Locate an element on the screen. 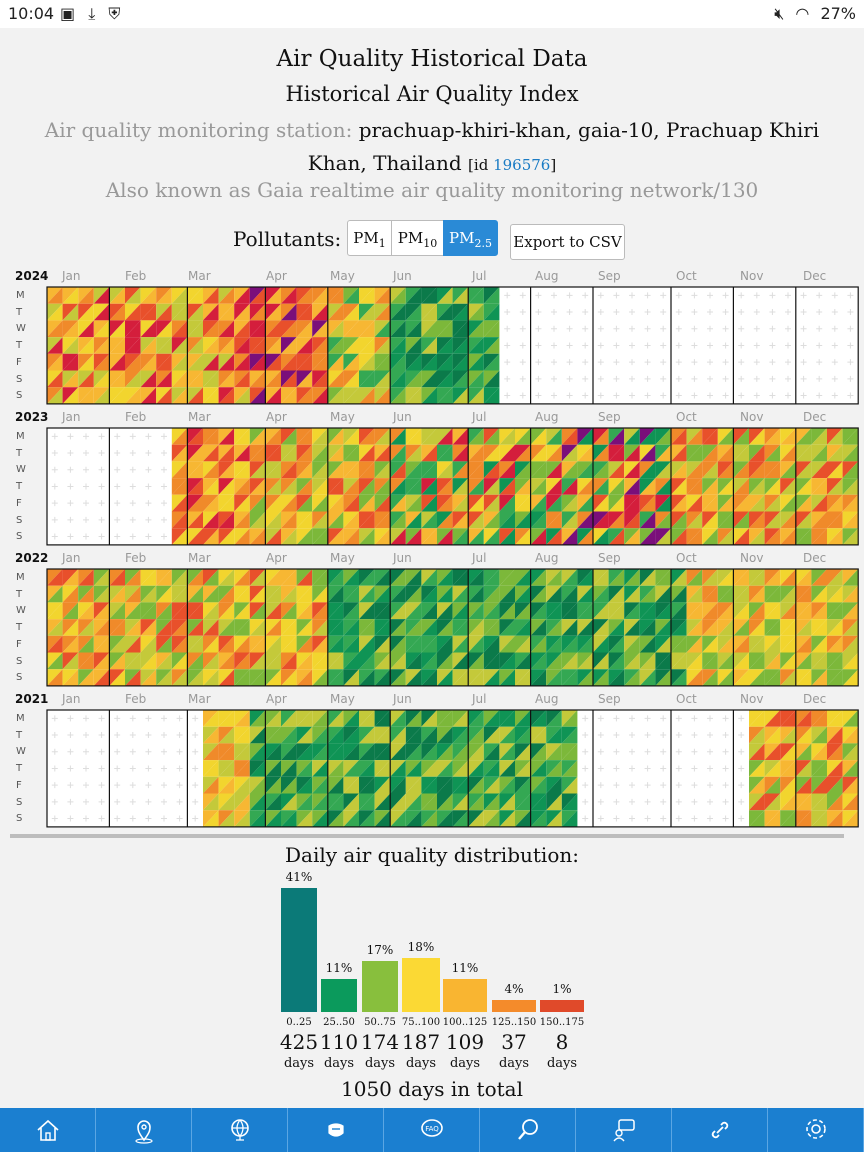 This screenshot has height=1152, width=864. export-csv-button: Export to CSV is located at coordinates (567, 242).